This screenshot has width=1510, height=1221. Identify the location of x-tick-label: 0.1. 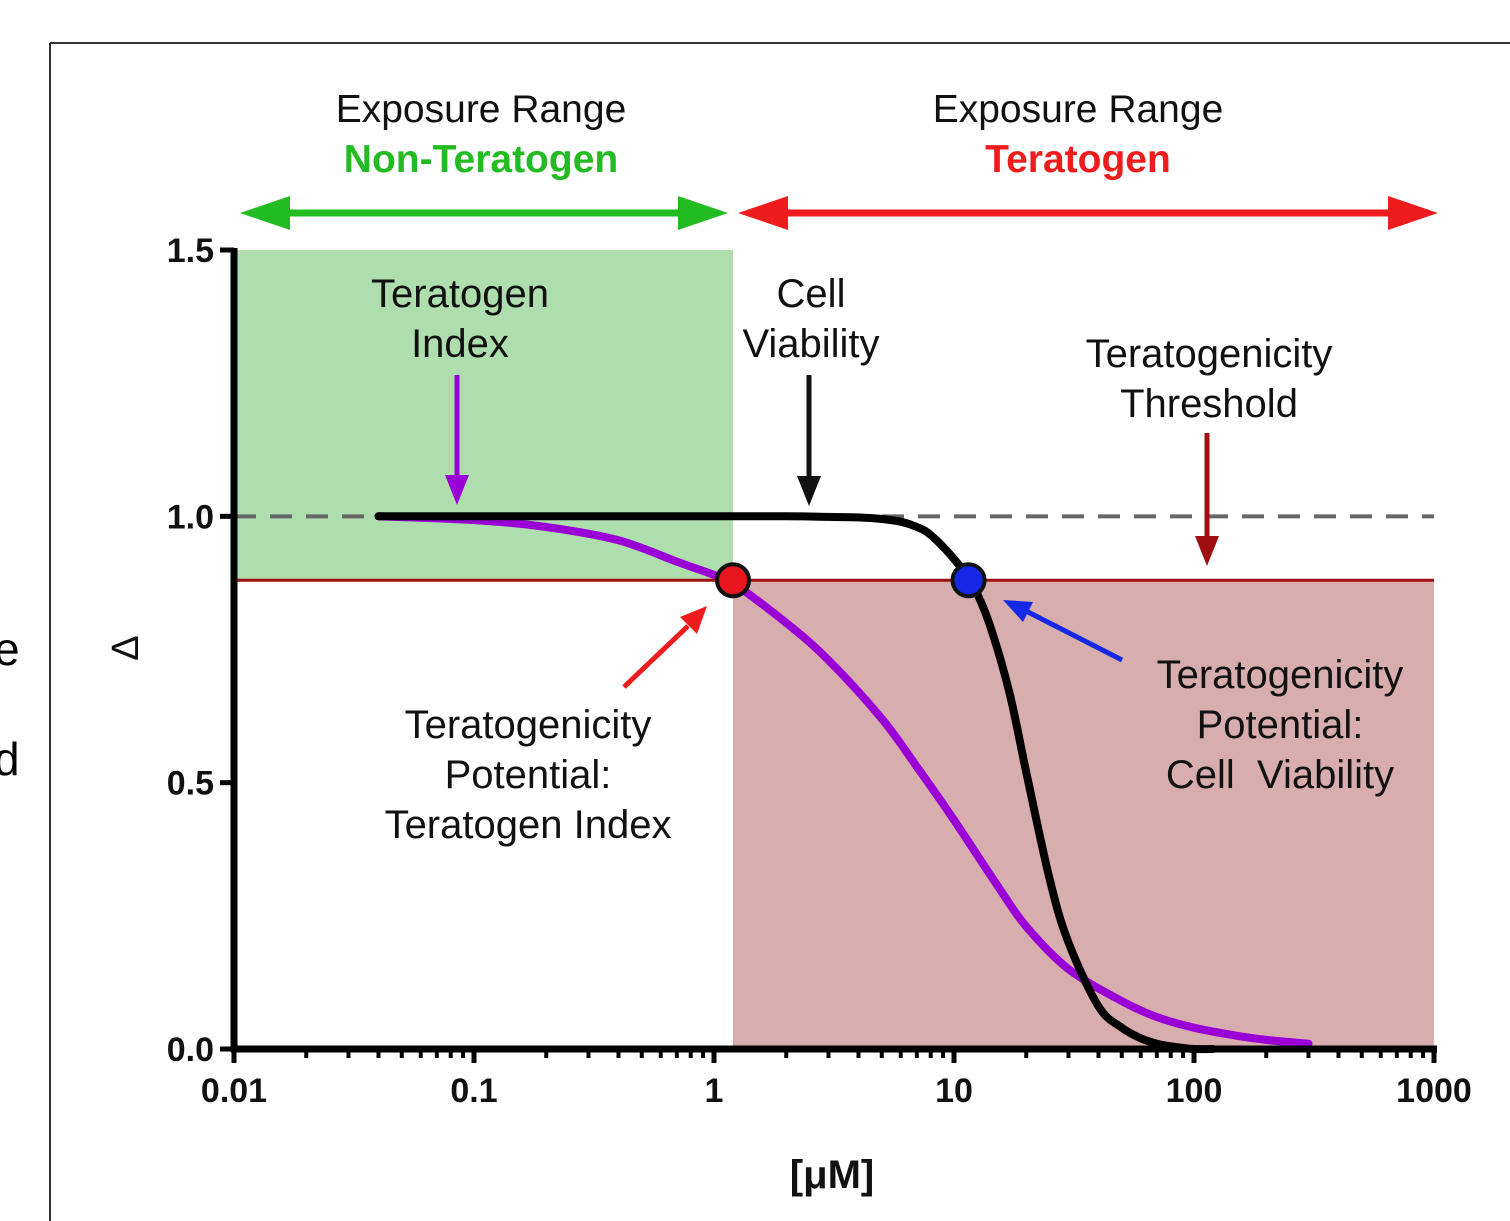
(473, 1091).